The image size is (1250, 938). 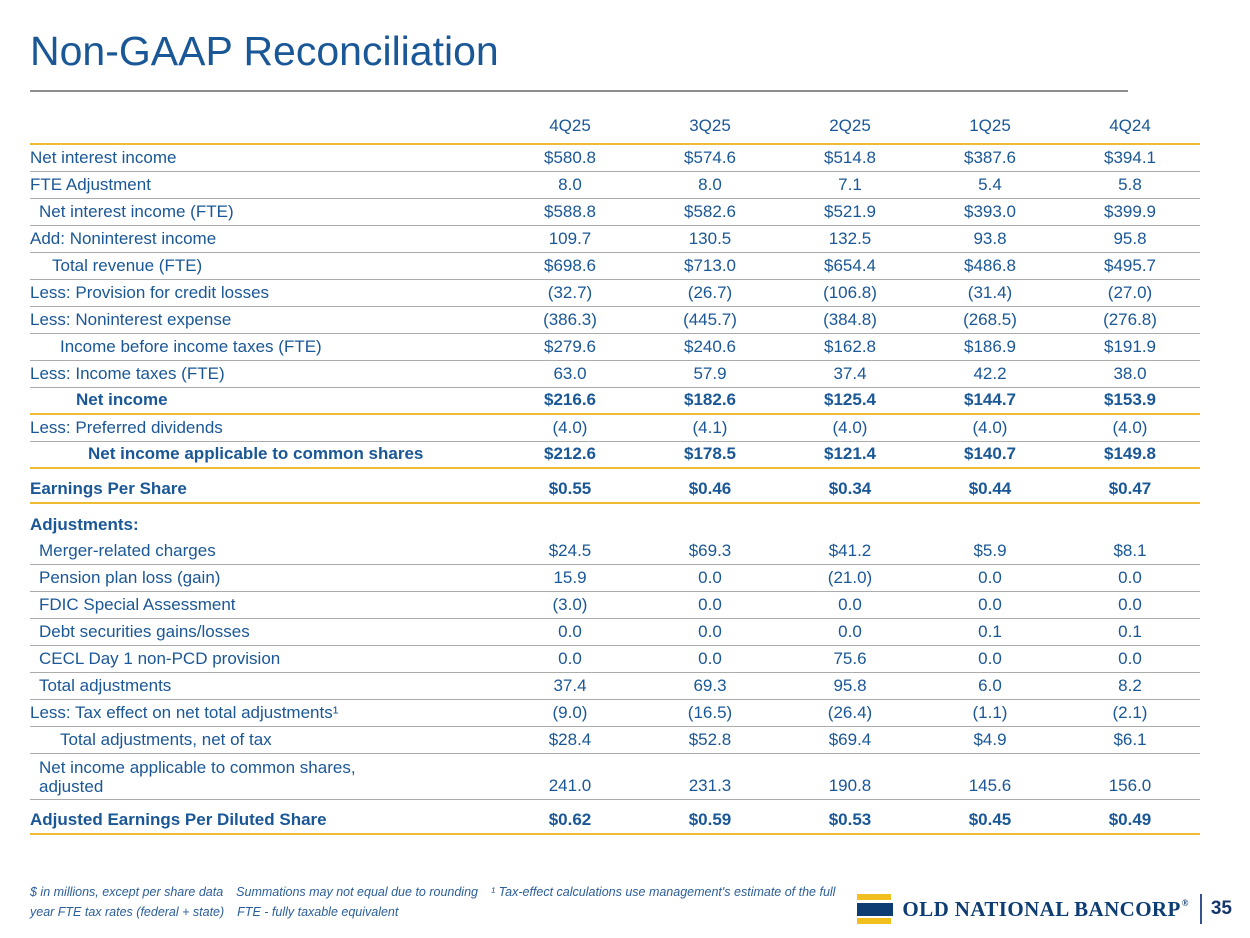 What do you see at coordinates (710, 211) in the screenshot?
I see `value-cell: $582.6` at bounding box center [710, 211].